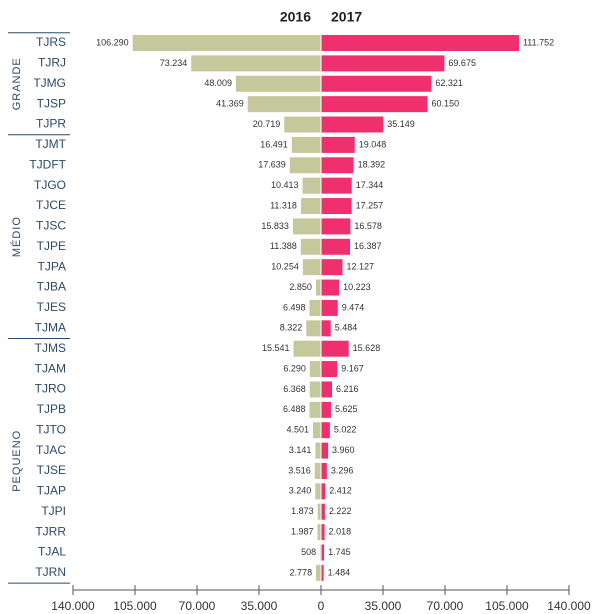 Image resolution: width=597 pixels, height=614 pixels. What do you see at coordinates (357, 287) in the screenshot?
I see `value-label: 10.223` at bounding box center [357, 287].